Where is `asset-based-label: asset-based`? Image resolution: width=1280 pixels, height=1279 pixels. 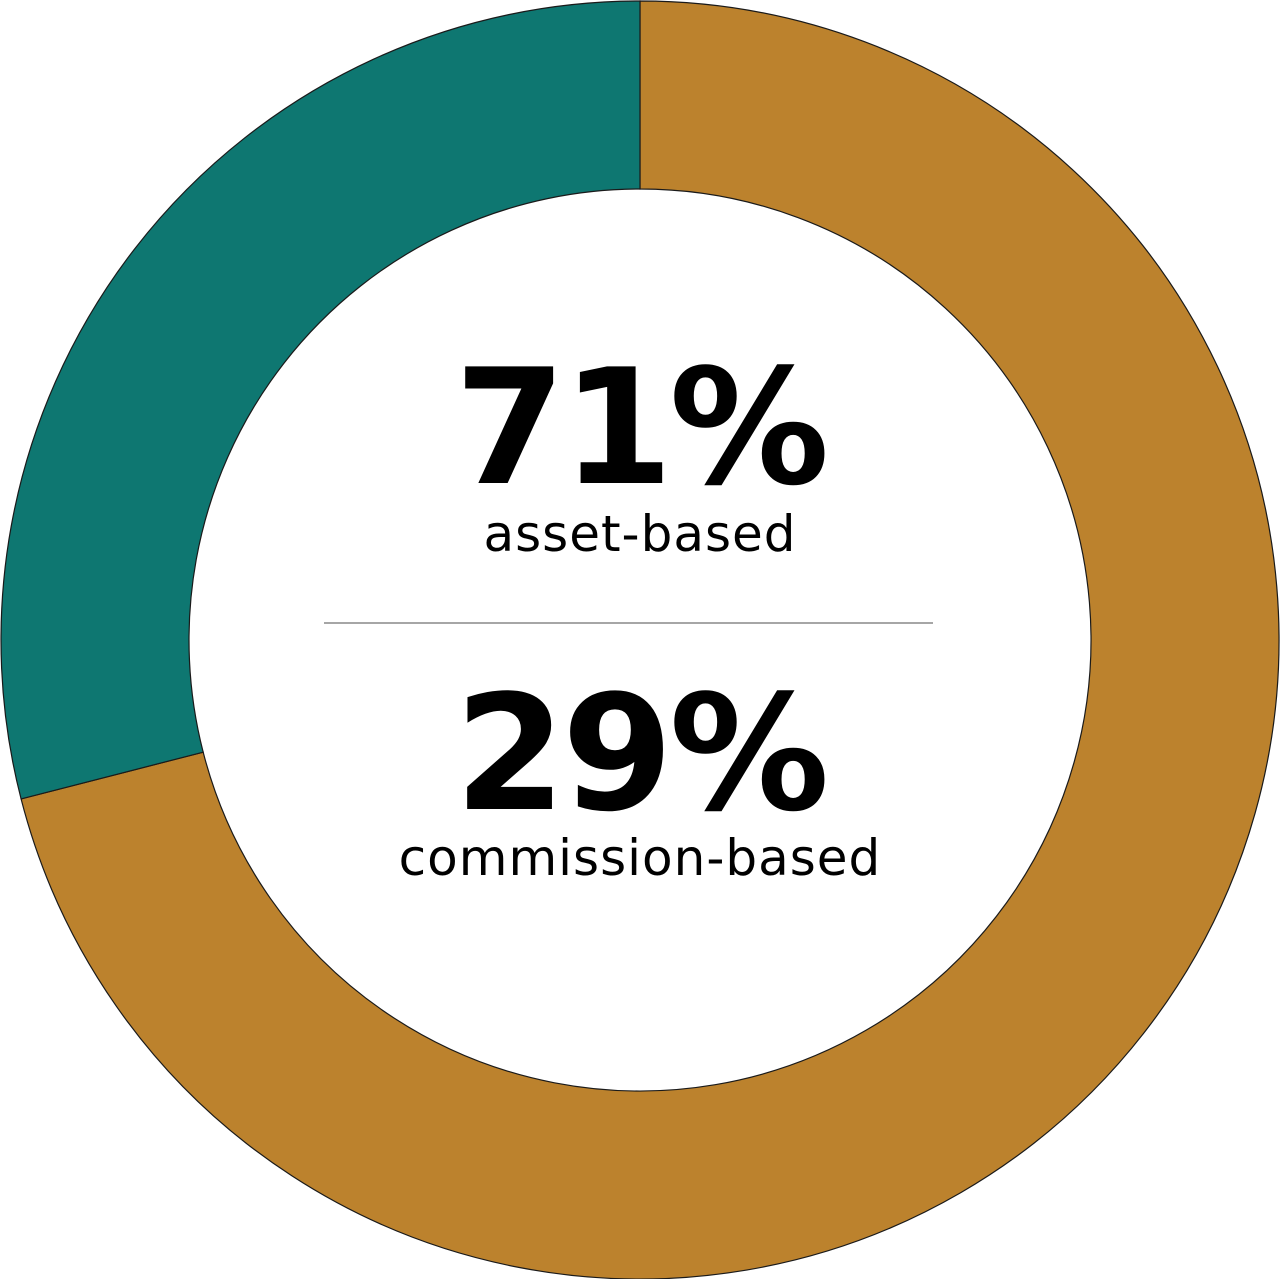
asset-based-label: asset-based is located at coordinates (640, 534).